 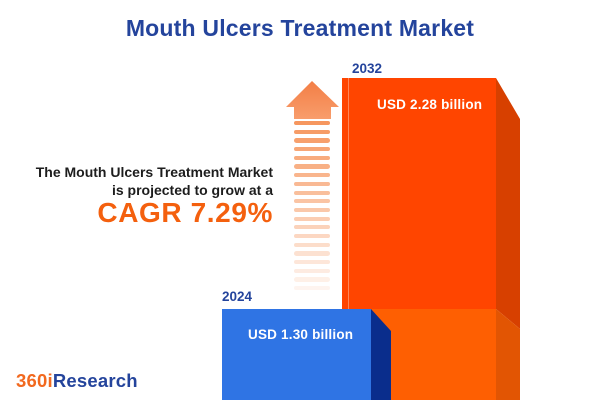 What do you see at coordinates (381, 354) in the screenshot?
I see `bar-2024-side` at bounding box center [381, 354].